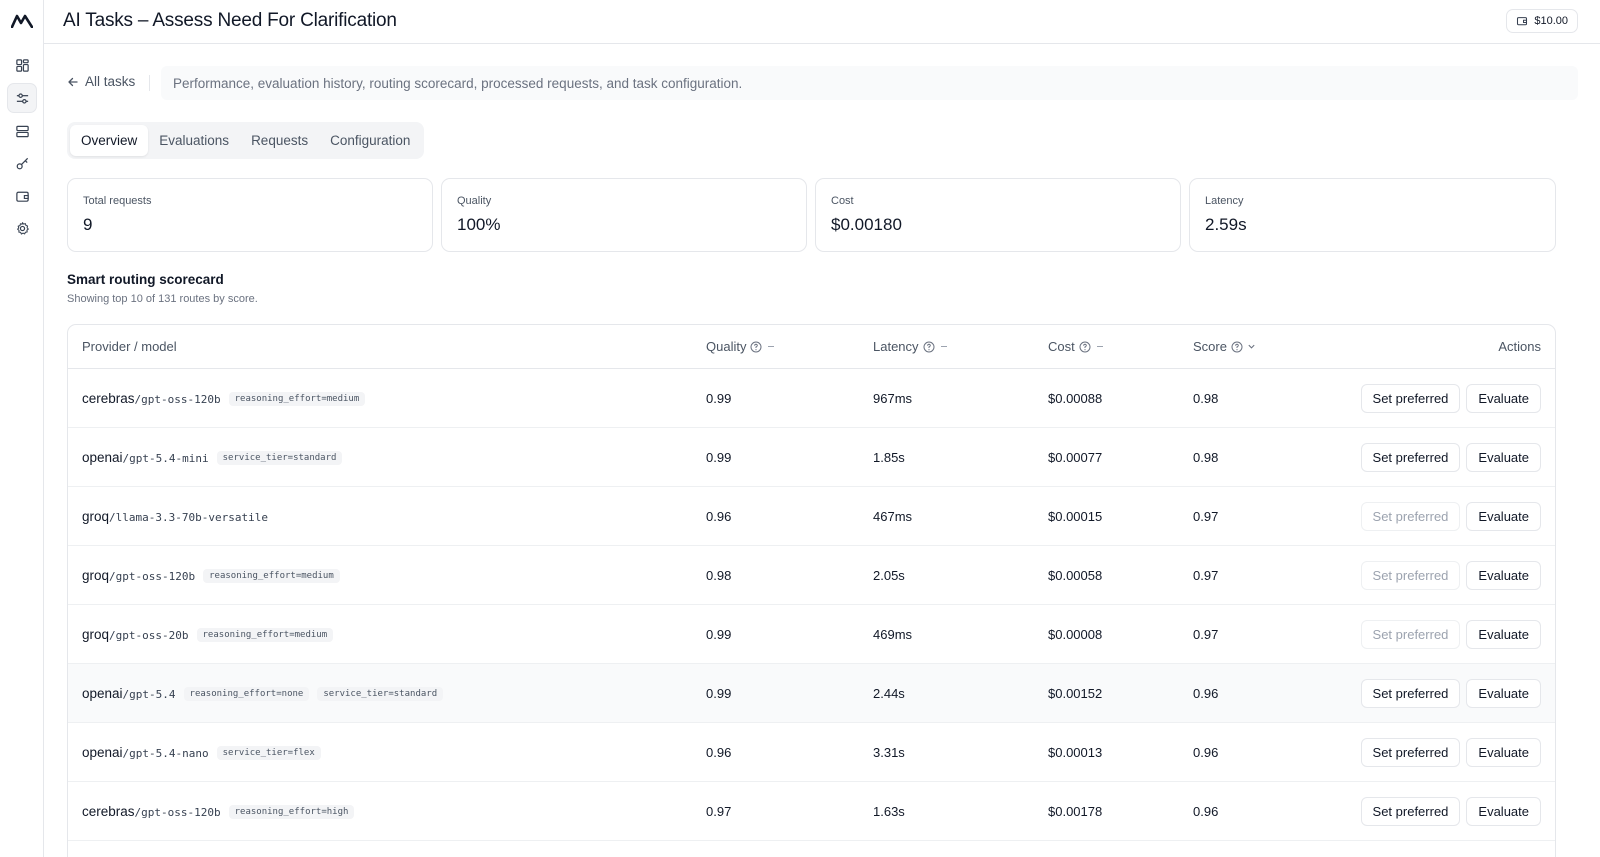 The width and height of the screenshot is (1600, 857). I want to click on tab-requests: Requests, so click(280, 140).